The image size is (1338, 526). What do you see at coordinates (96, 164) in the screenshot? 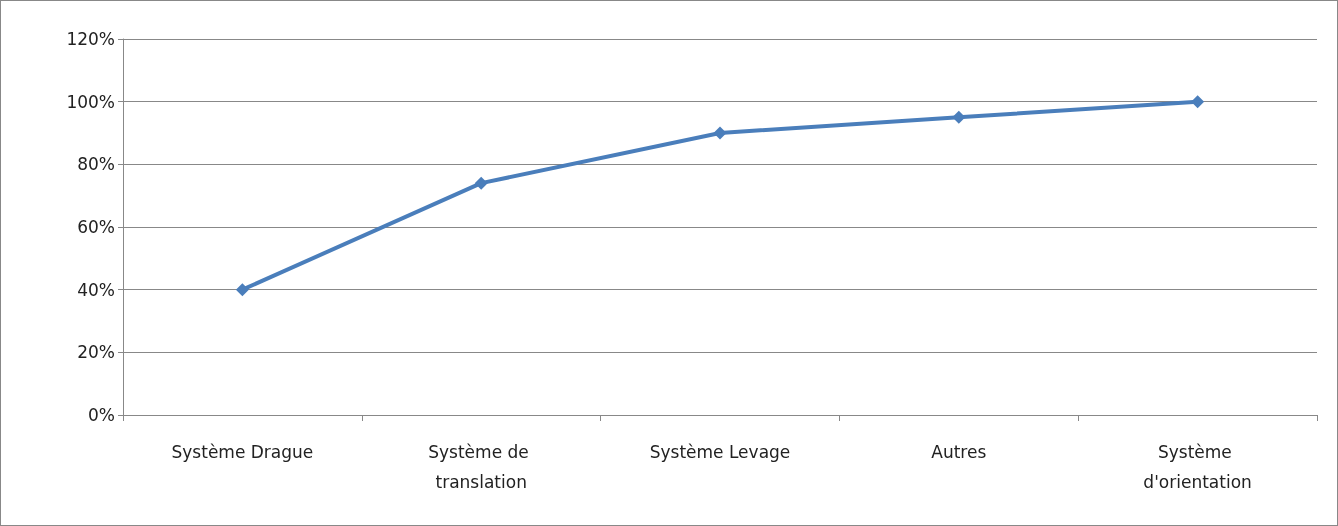
I see `y-tick-label: 80%` at bounding box center [96, 164].